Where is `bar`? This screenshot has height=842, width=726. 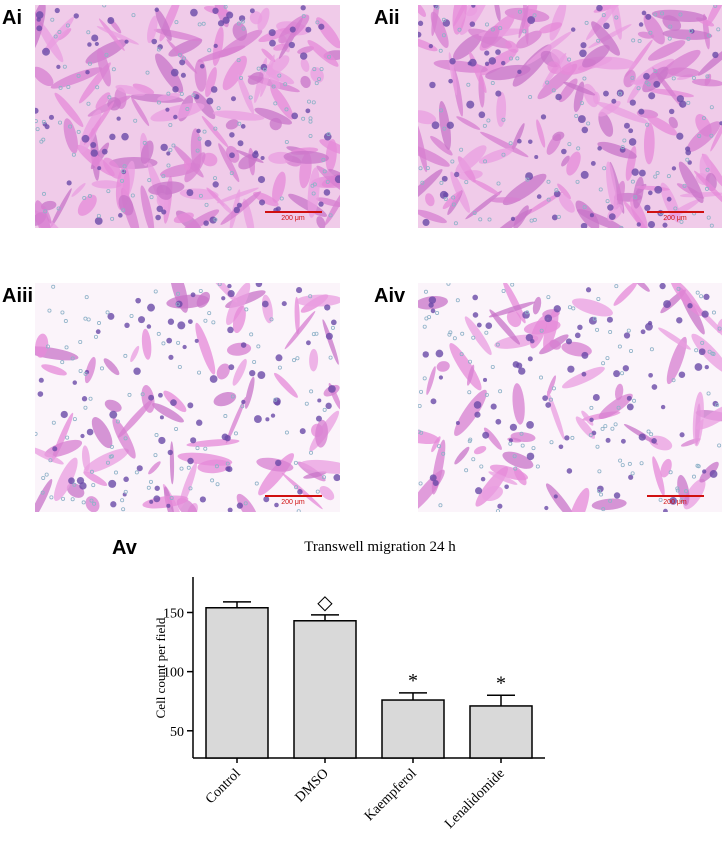
bar is located at coordinates (237, 683).